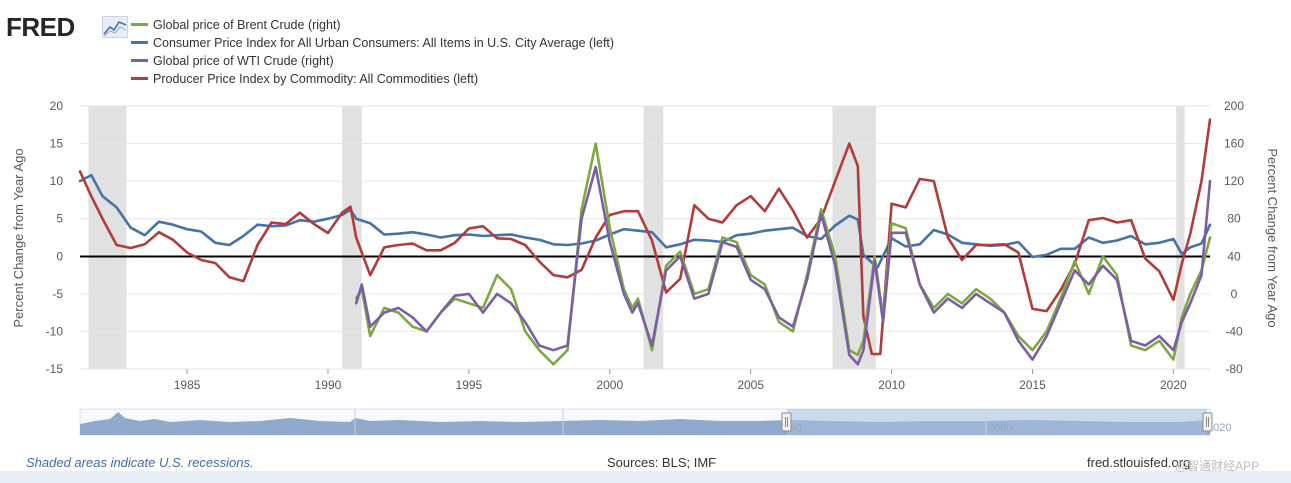  Describe the element at coordinates (57, 181) in the screenshot. I see `left-tick-label: 10` at that location.